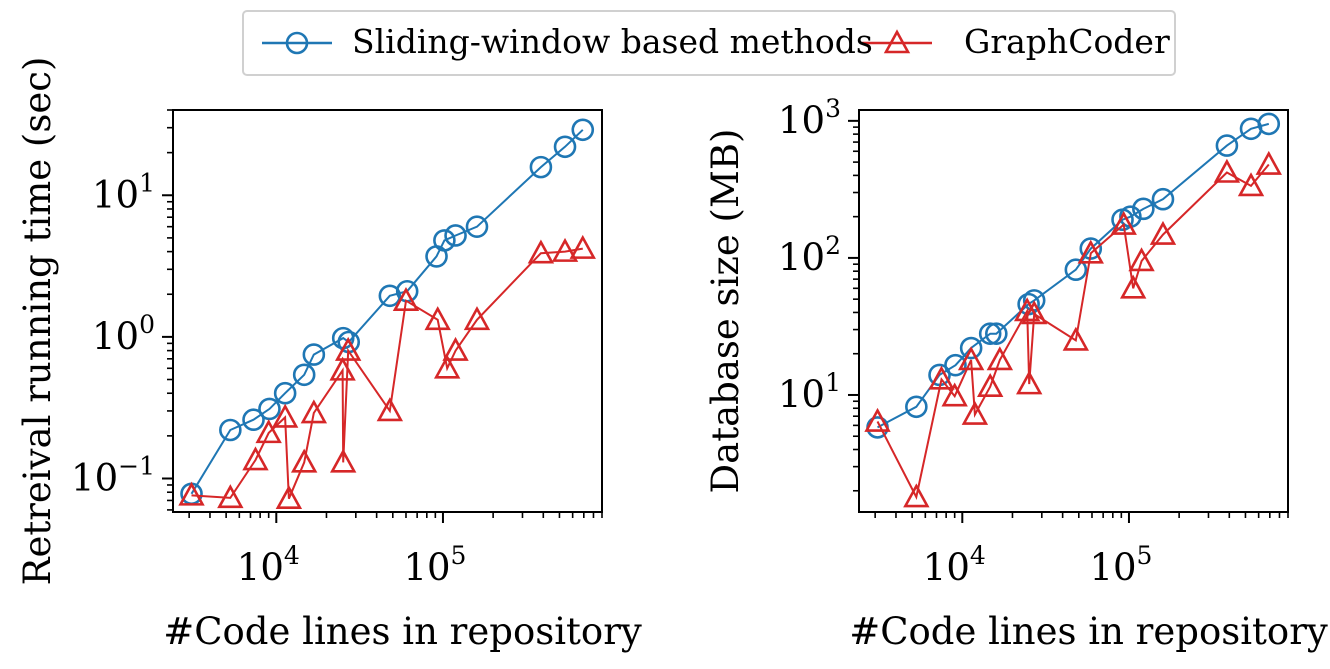 This screenshot has height=669, width=1330. What do you see at coordinates (1067, 41) in the screenshot?
I see `legend-label-graphcoder: GraphCoder` at bounding box center [1067, 41].